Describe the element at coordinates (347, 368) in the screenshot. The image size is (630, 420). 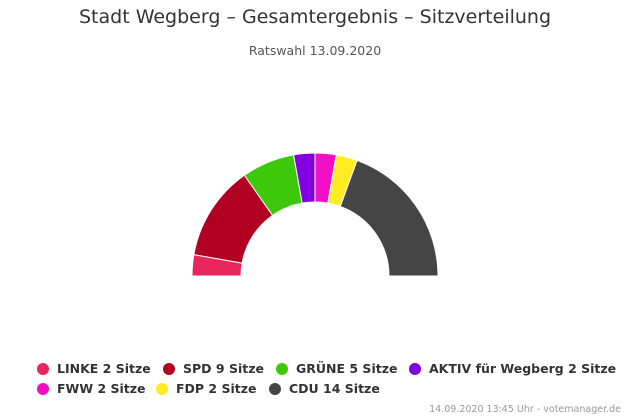
I see `legend-label-gruene: GRÜNE 5 Sitze` at that location.